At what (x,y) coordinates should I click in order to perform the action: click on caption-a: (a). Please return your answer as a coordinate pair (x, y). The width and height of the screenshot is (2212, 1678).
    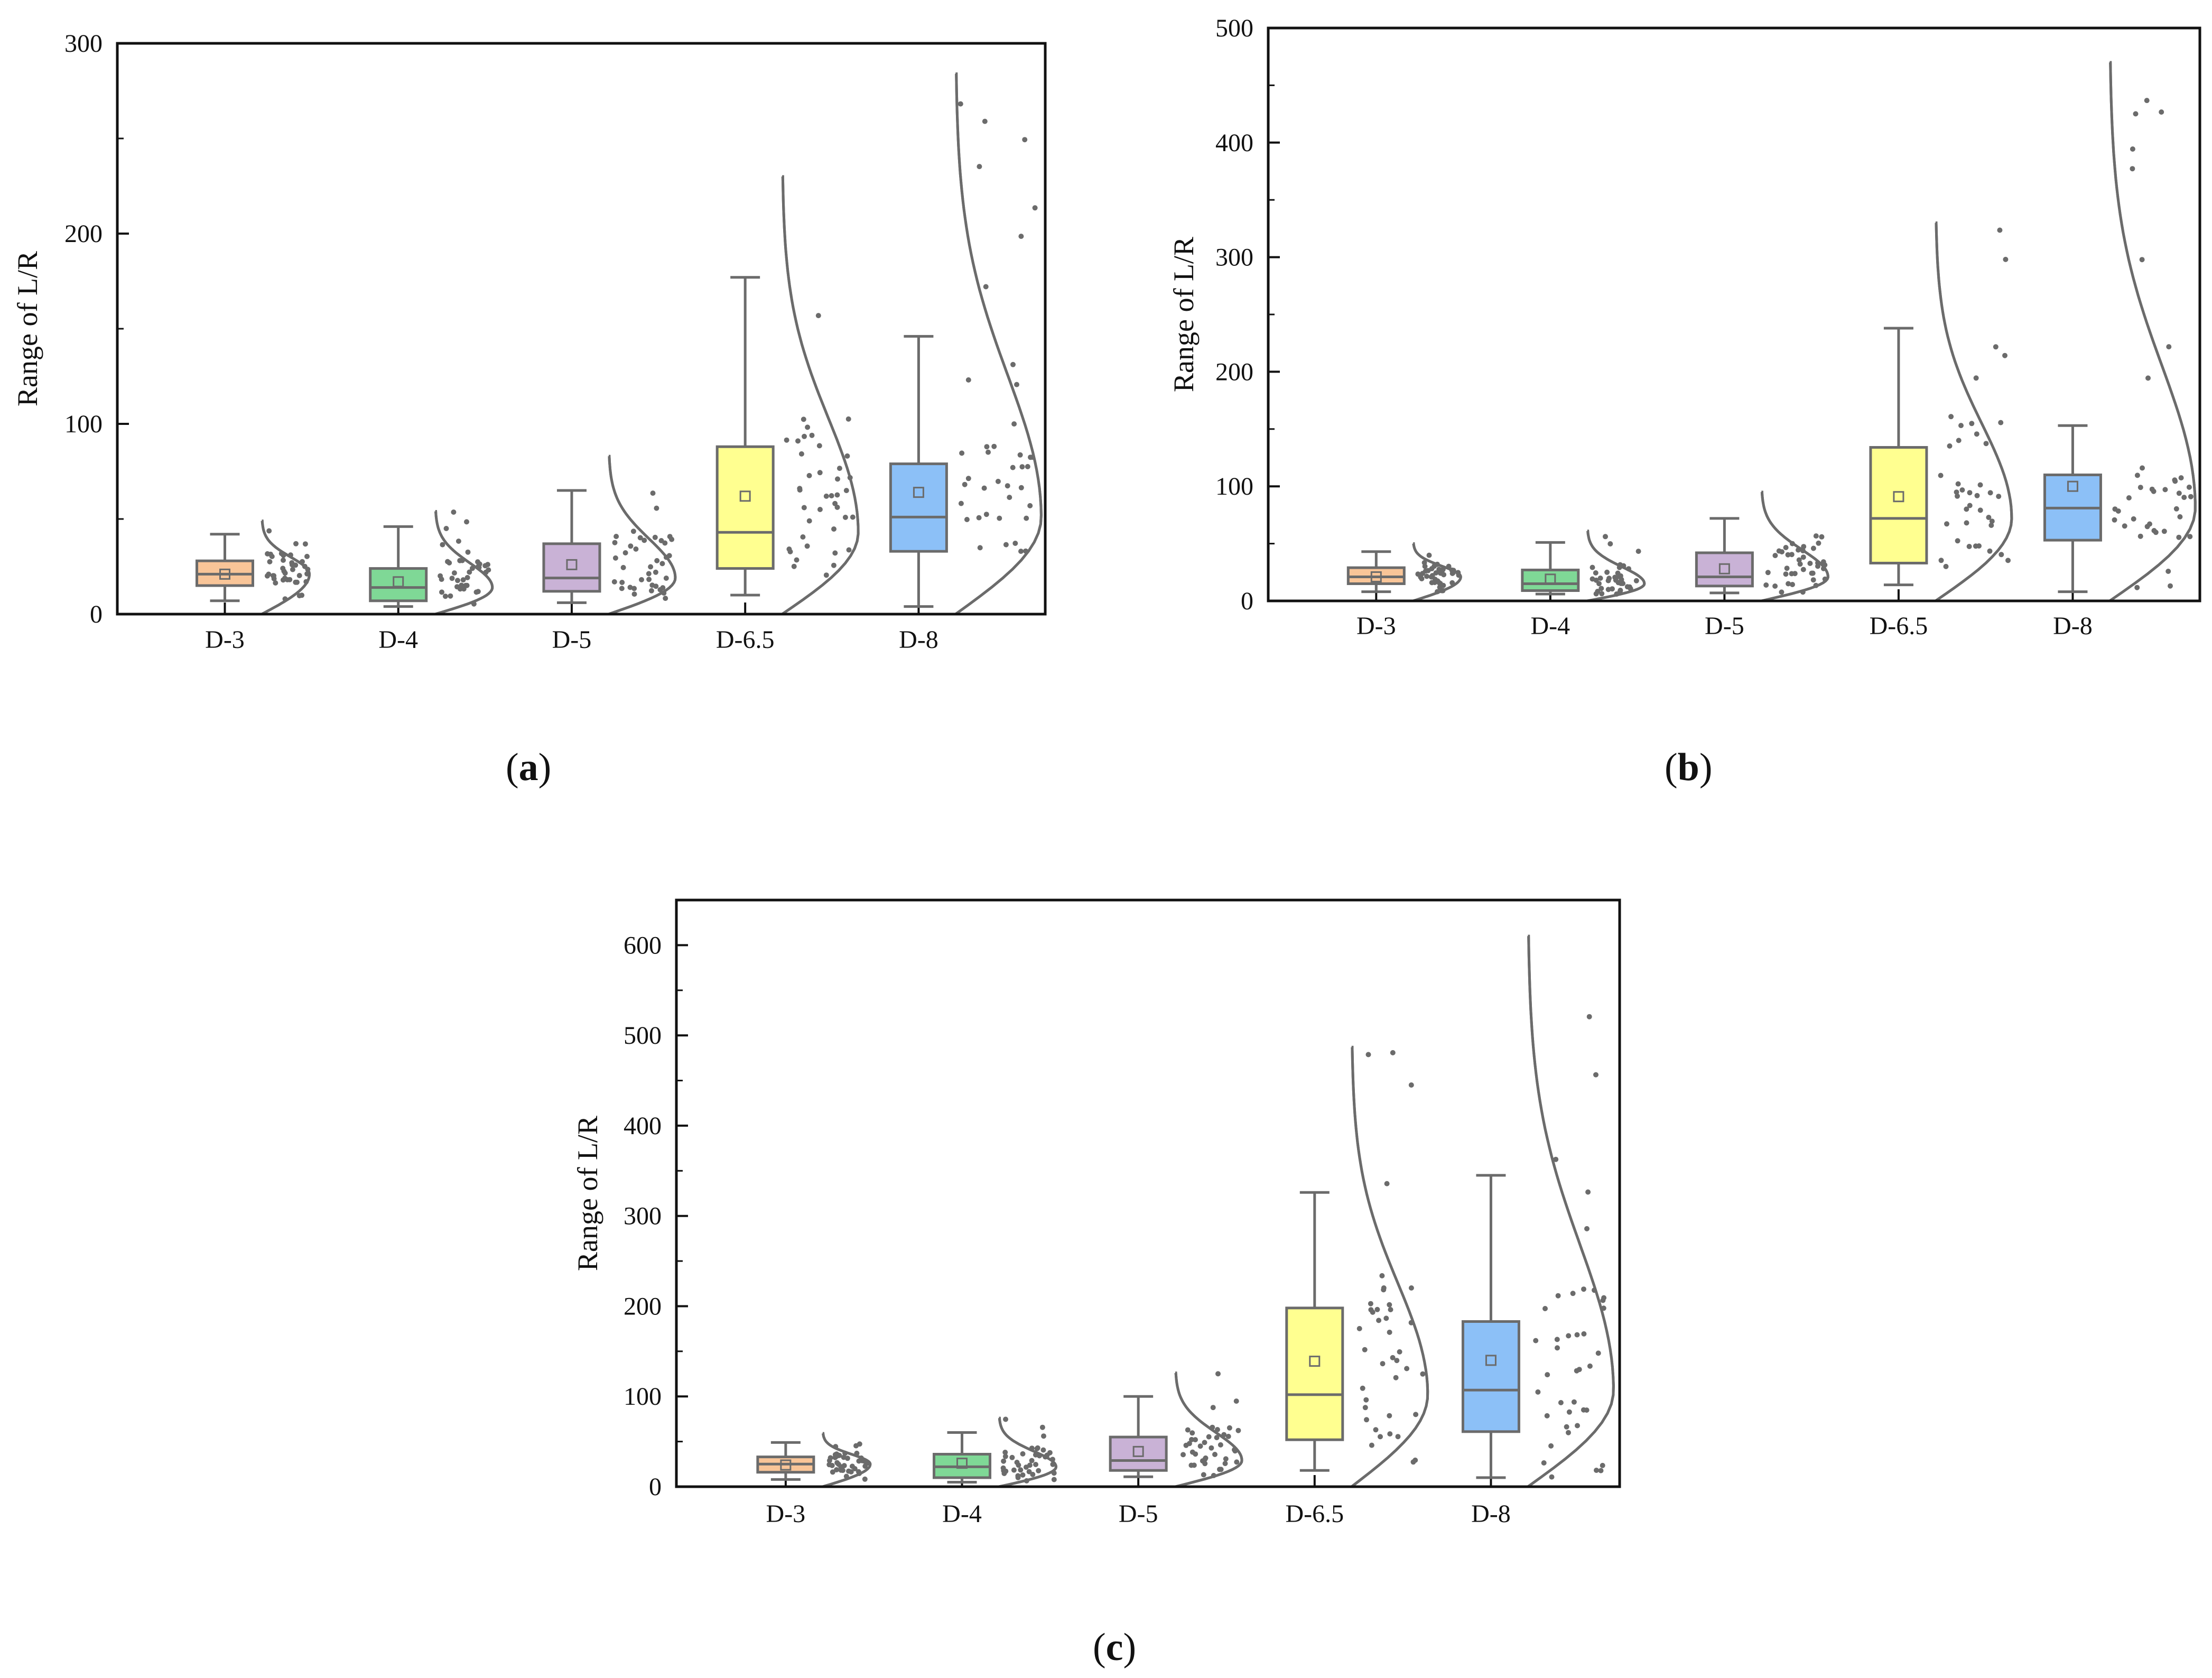
    Looking at the image, I should click on (528, 767).